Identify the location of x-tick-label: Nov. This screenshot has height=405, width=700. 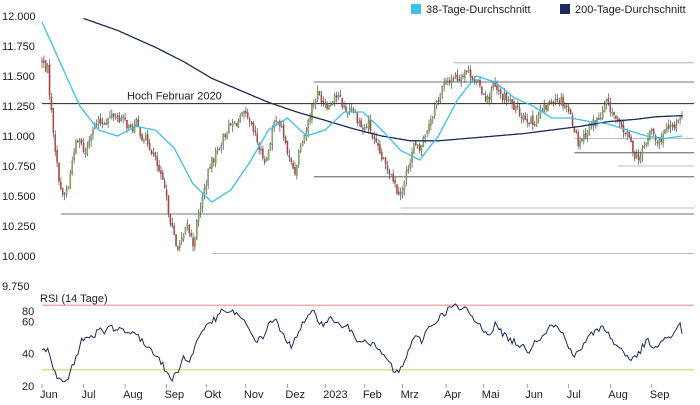
(254, 394).